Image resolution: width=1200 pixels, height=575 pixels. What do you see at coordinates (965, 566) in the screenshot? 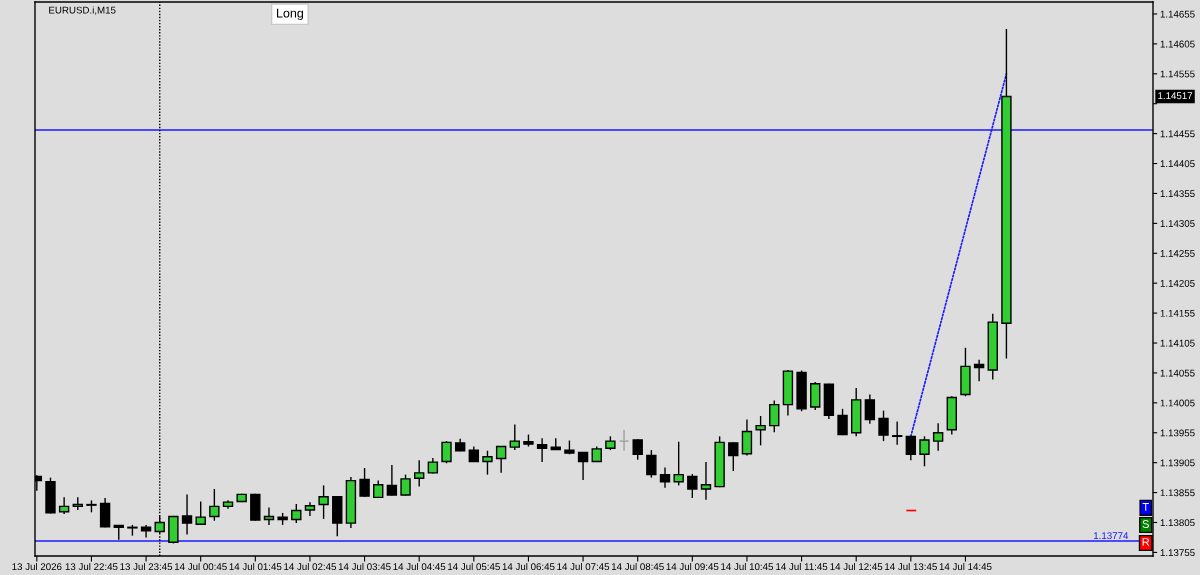
I see `x-tick-label: 14 Jul 14:45` at bounding box center [965, 566].